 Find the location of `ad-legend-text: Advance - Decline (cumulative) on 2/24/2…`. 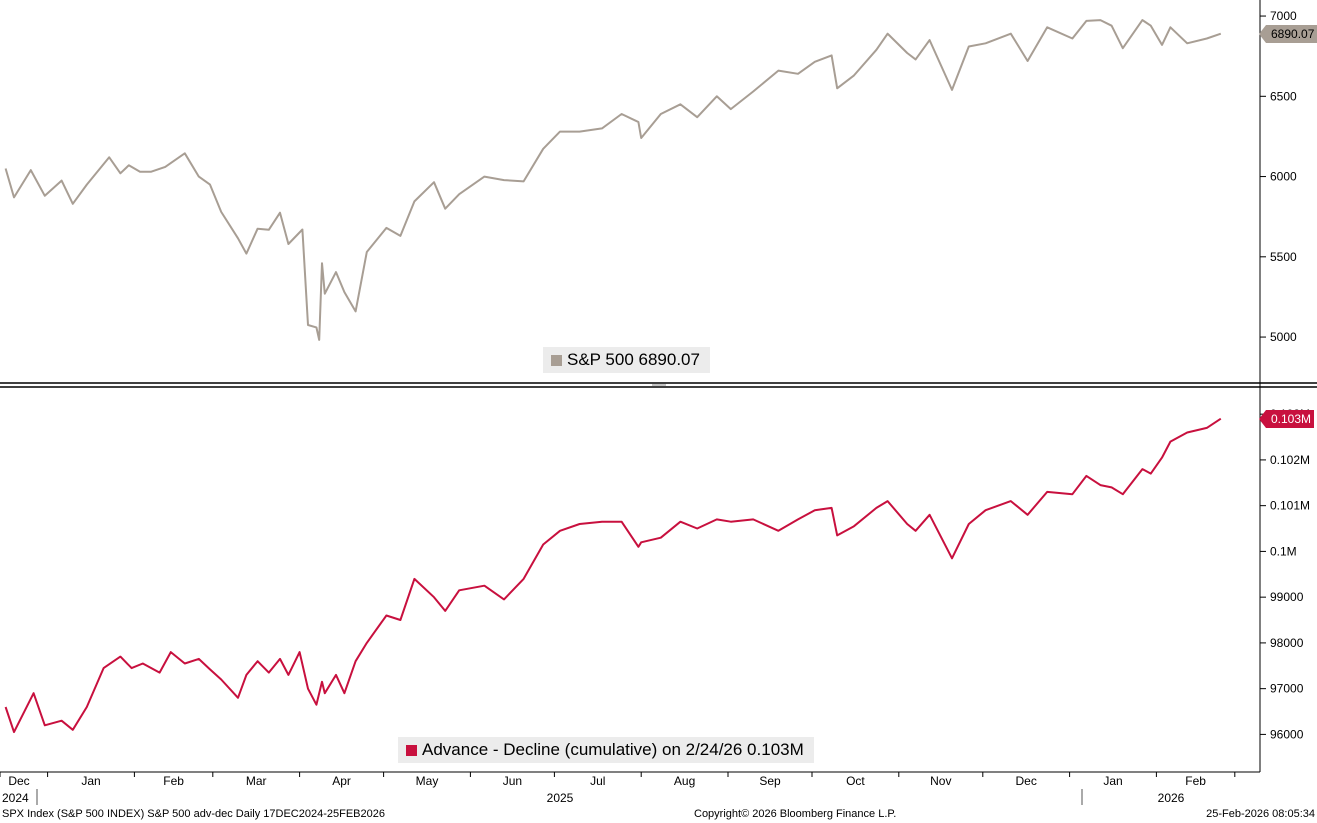

ad-legend-text: Advance - Decline (cumulative) on 2/24/2… is located at coordinates (613, 749).